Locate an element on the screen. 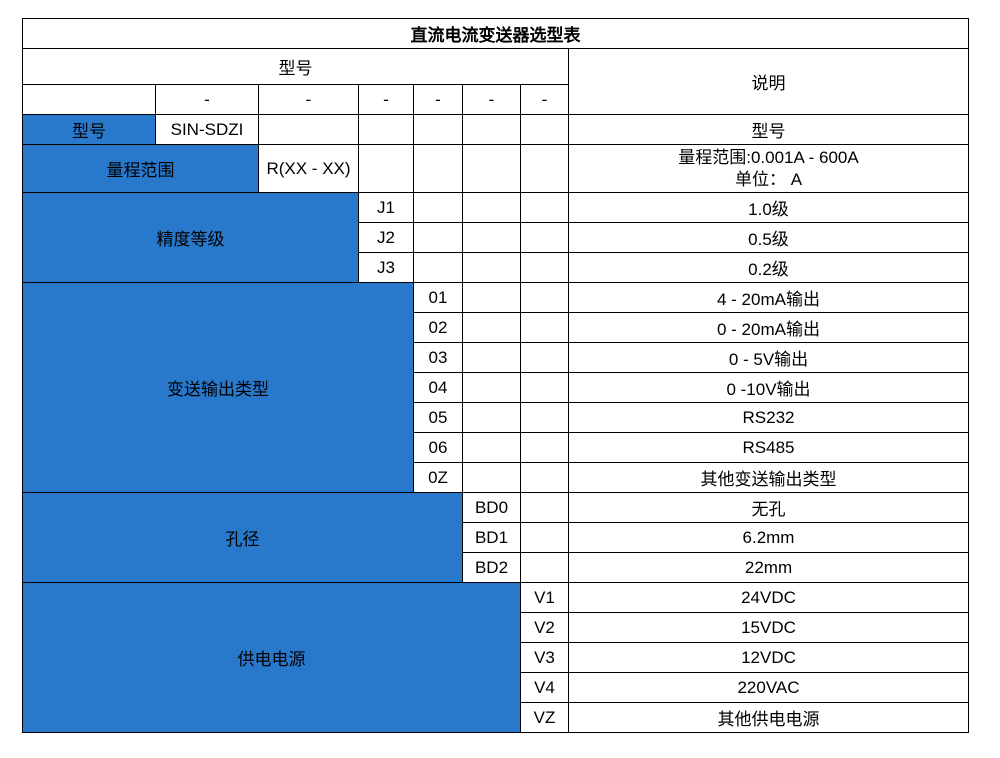  table-row: J3 0.2级 is located at coordinates (496, 267).